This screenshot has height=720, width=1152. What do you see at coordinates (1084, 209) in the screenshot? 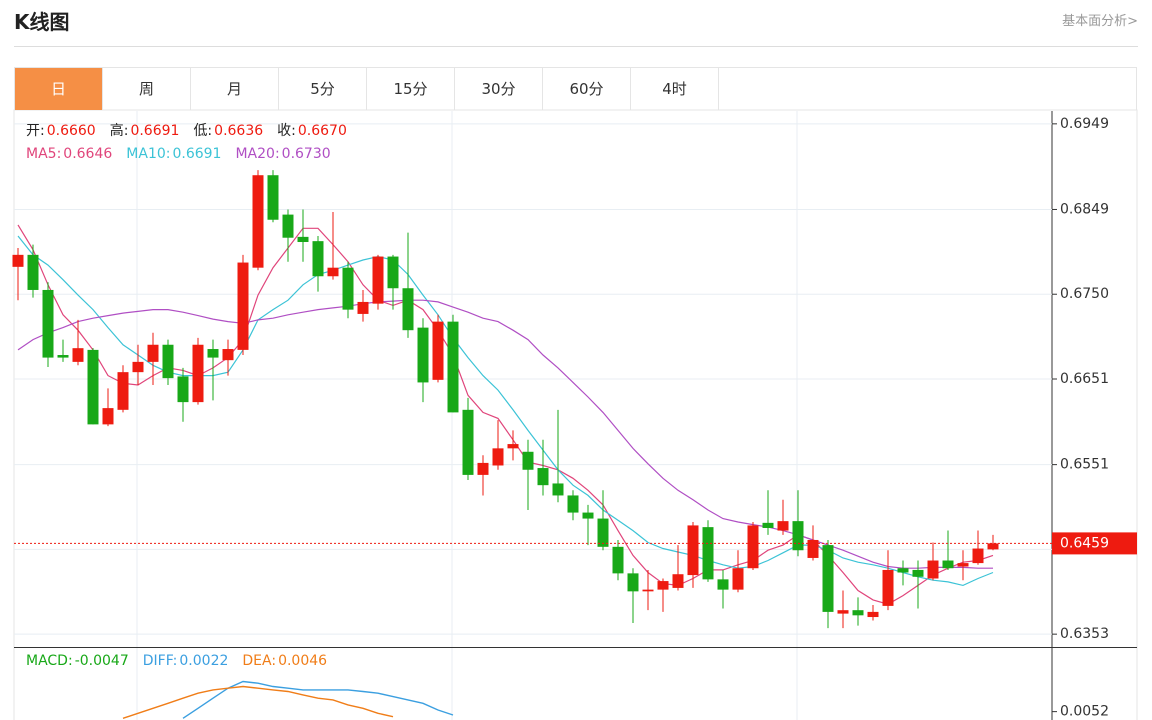
I see `y-tick-label: 0.6849` at bounding box center [1084, 209].